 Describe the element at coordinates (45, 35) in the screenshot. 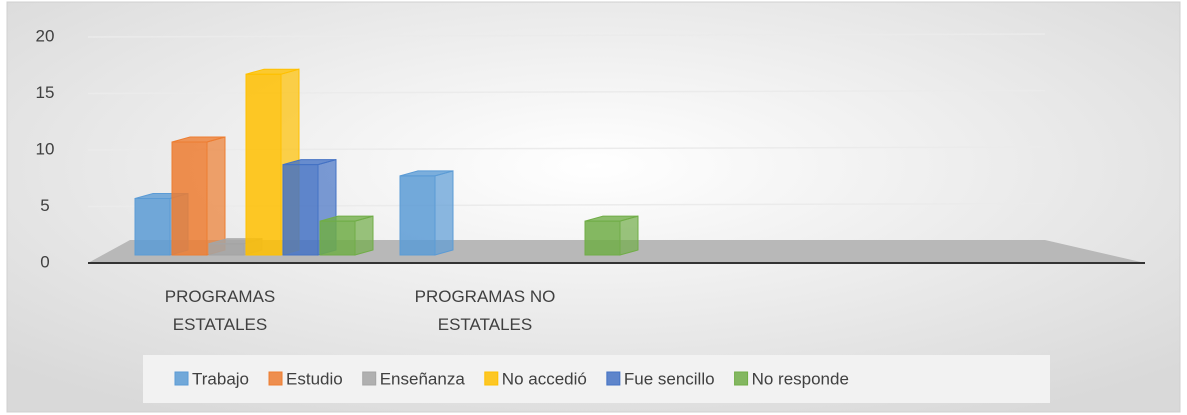

I see `y-tick-label: 20` at that location.